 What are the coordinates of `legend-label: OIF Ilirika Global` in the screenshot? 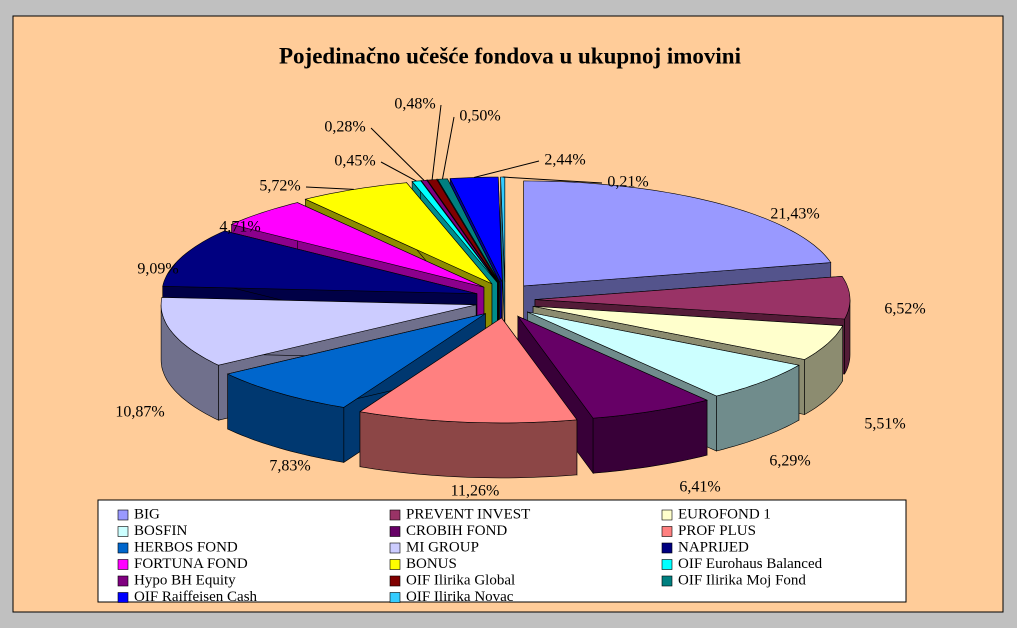 It's located at (460, 580).